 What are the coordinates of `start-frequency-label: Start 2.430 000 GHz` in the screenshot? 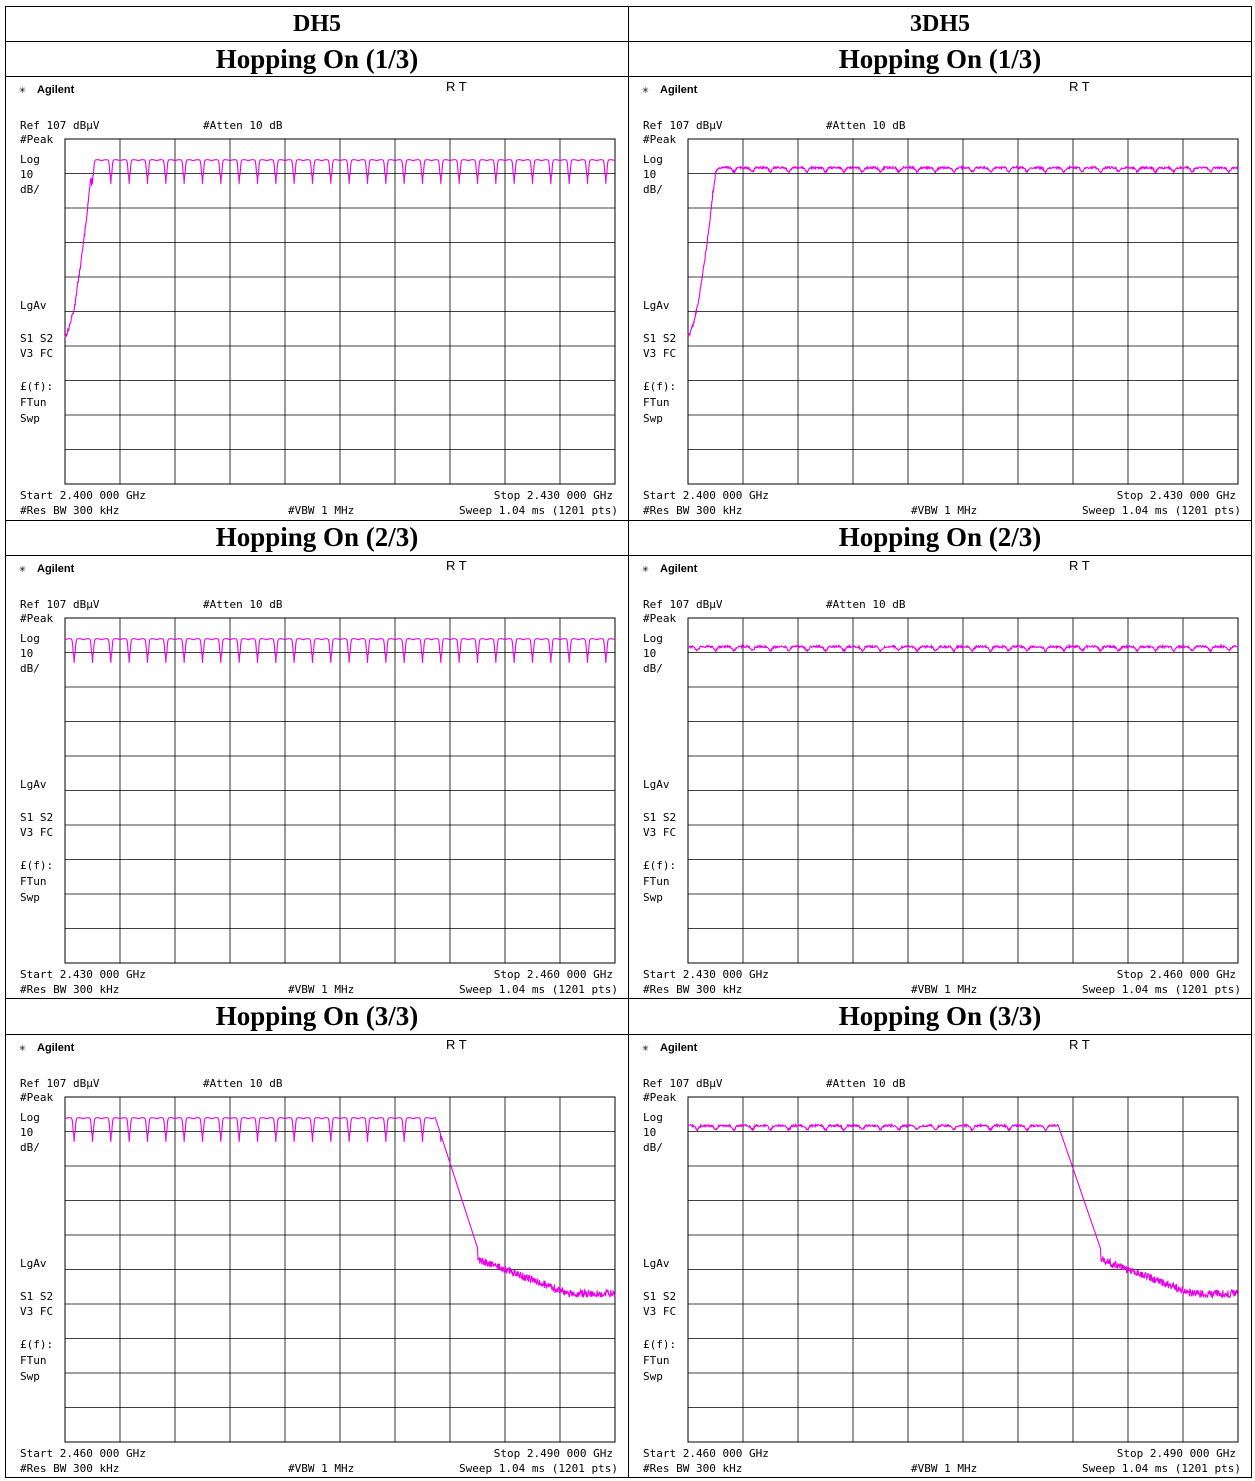 It's located at (83, 974).